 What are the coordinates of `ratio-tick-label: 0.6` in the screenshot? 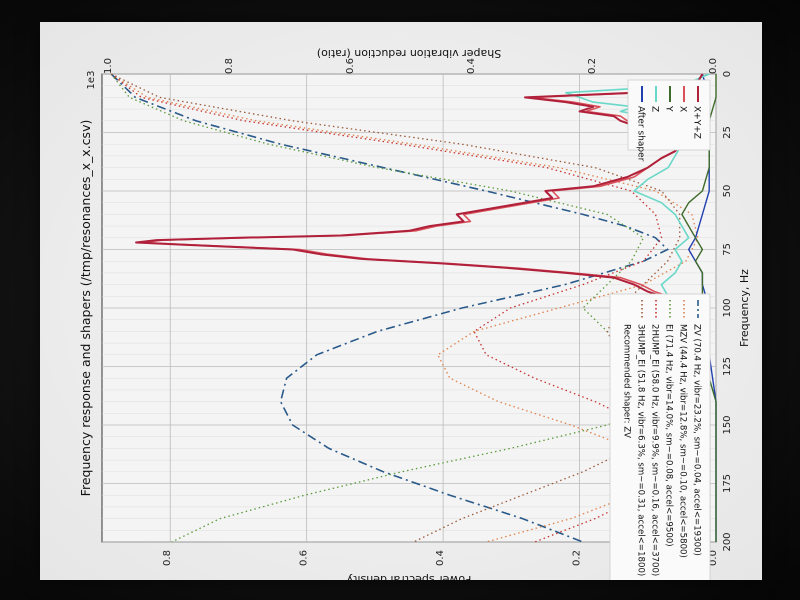 It's located at (350, 66).